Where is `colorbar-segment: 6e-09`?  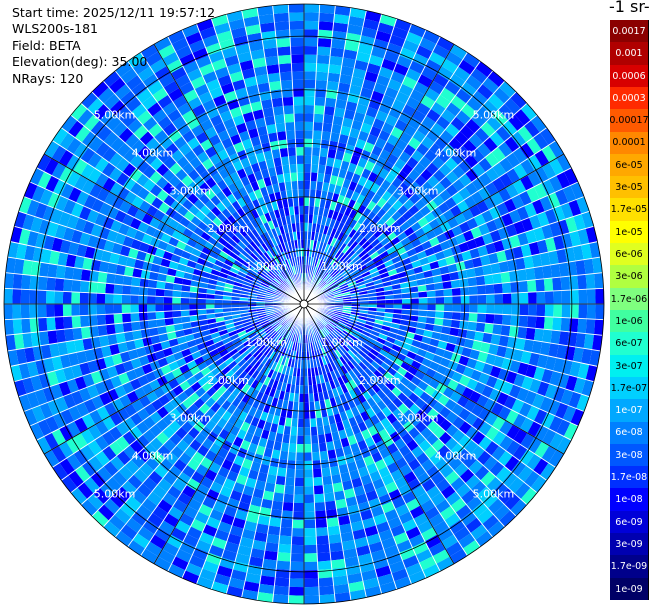 colorbar-segment: 6e-09 is located at coordinates (629, 522).